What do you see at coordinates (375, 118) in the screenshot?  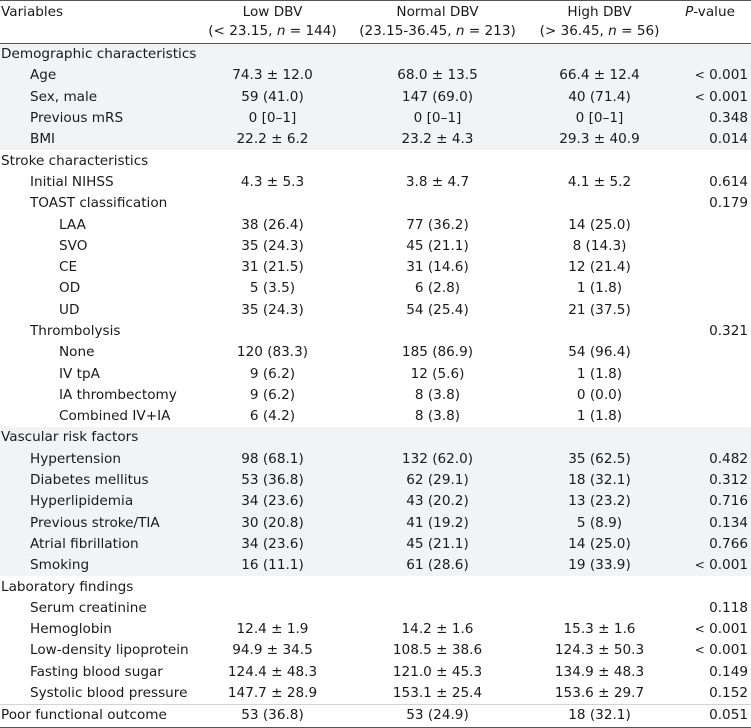 I see `table-row: Previous mRS 0 [0–1] 0 [0–1] 0 [0–1] 0.348` at bounding box center [375, 118].